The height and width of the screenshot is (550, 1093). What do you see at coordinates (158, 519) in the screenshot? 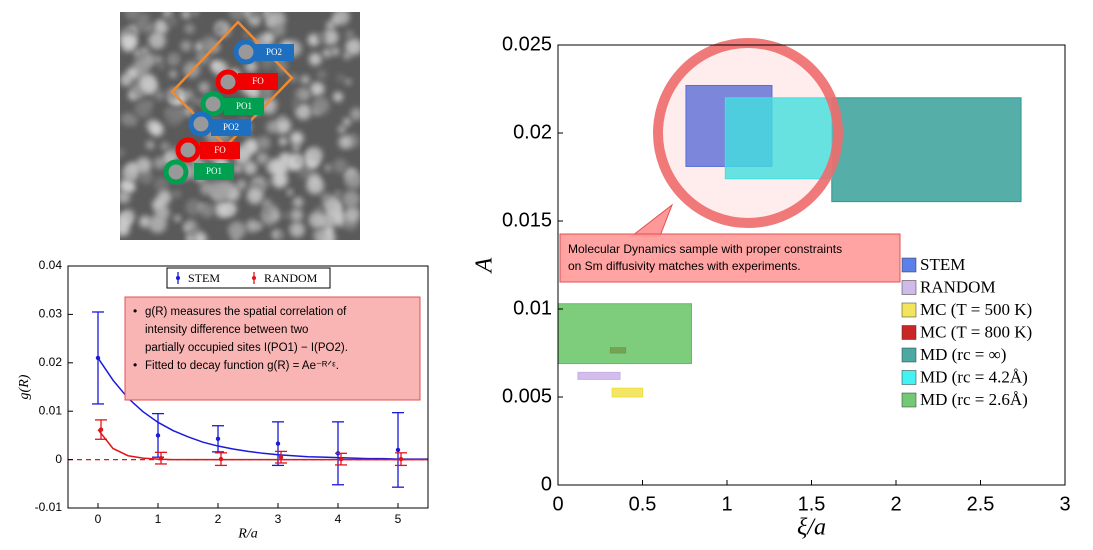
I see `x-tick-label: 1` at bounding box center [158, 519].